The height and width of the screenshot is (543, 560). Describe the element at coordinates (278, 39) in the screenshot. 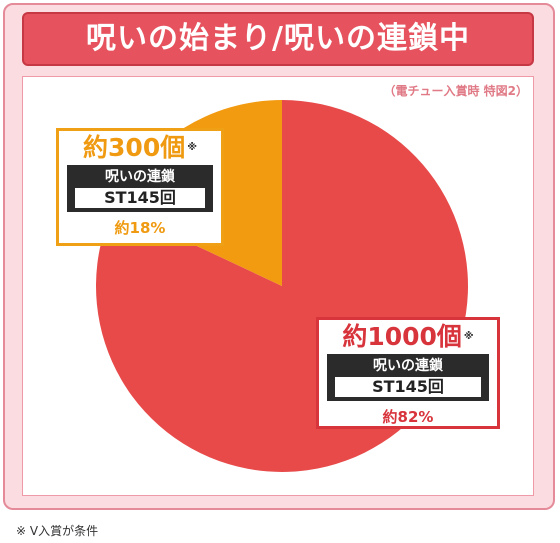

I see `chart-title: 呪いの始まり/呪いの連鎖中` at that location.